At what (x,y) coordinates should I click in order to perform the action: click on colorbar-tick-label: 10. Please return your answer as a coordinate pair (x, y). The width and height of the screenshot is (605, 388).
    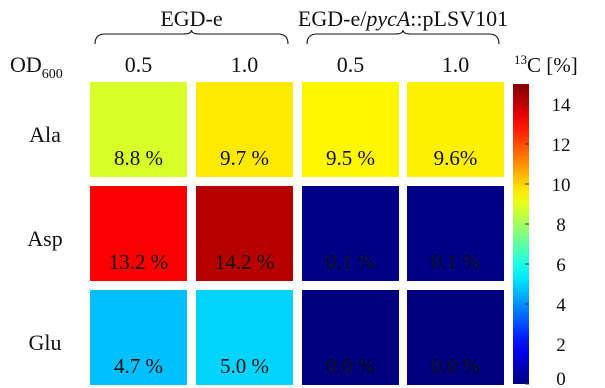
    Looking at the image, I should click on (561, 185).